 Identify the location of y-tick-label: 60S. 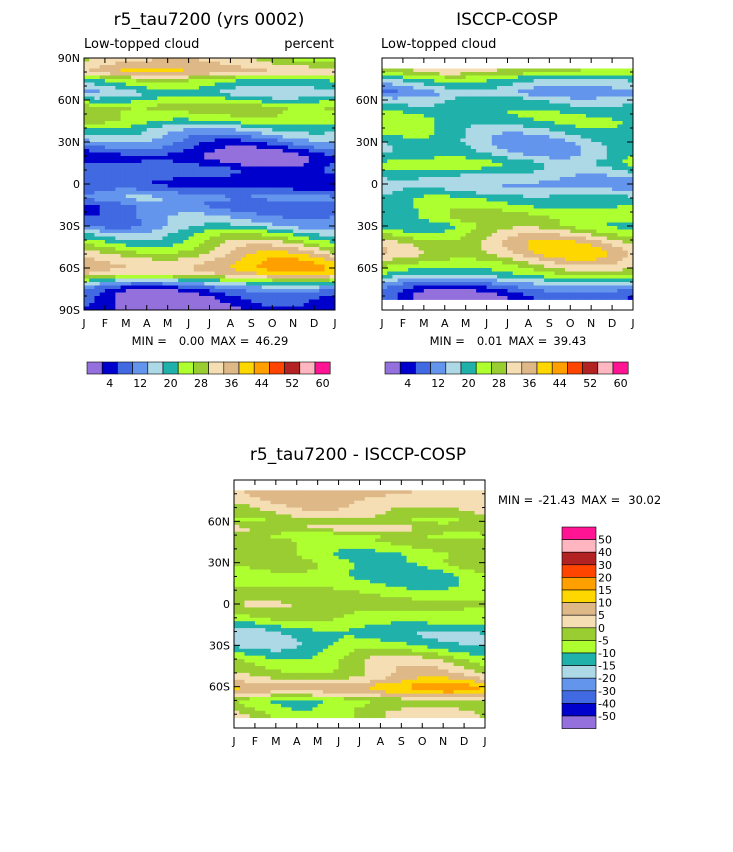
(69, 268).